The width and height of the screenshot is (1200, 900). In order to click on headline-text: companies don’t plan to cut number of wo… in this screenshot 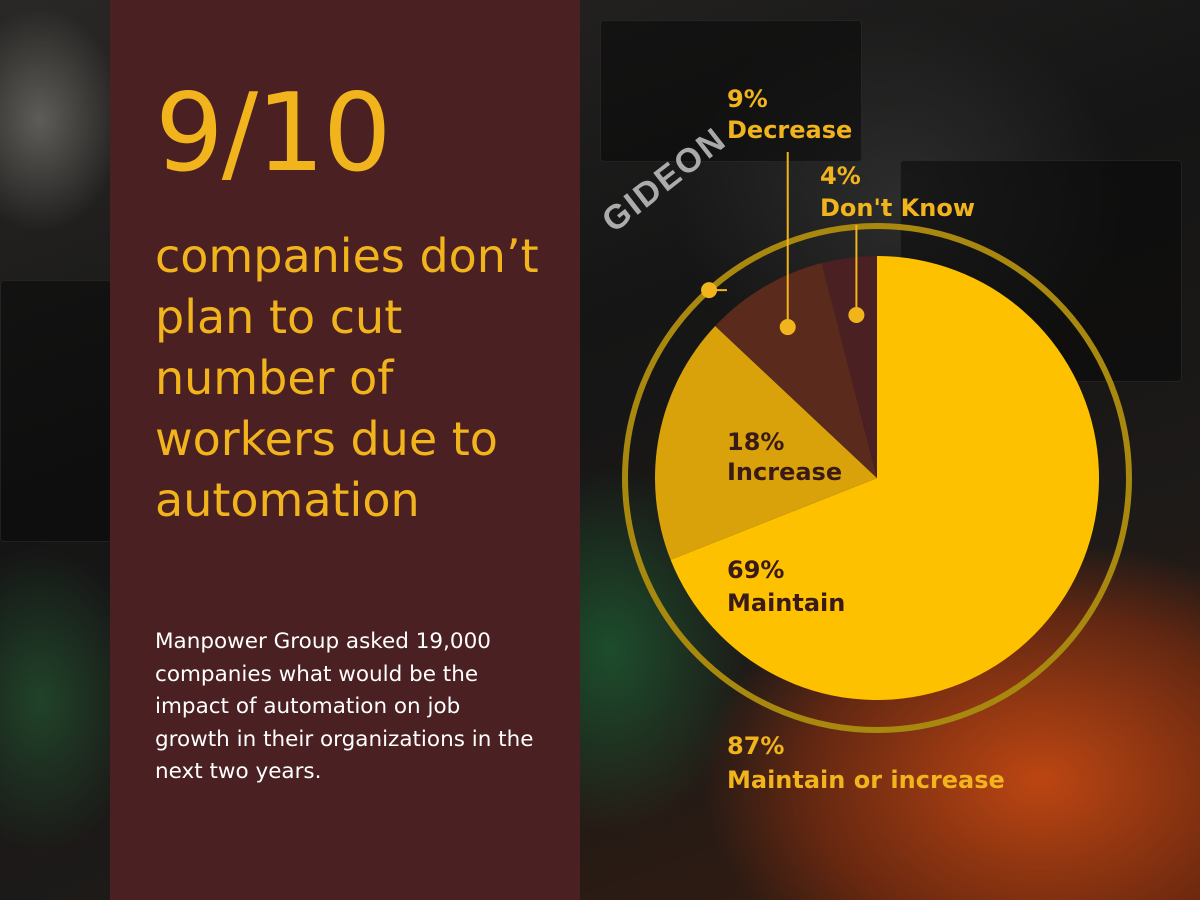, I will do `click(347, 378)`.